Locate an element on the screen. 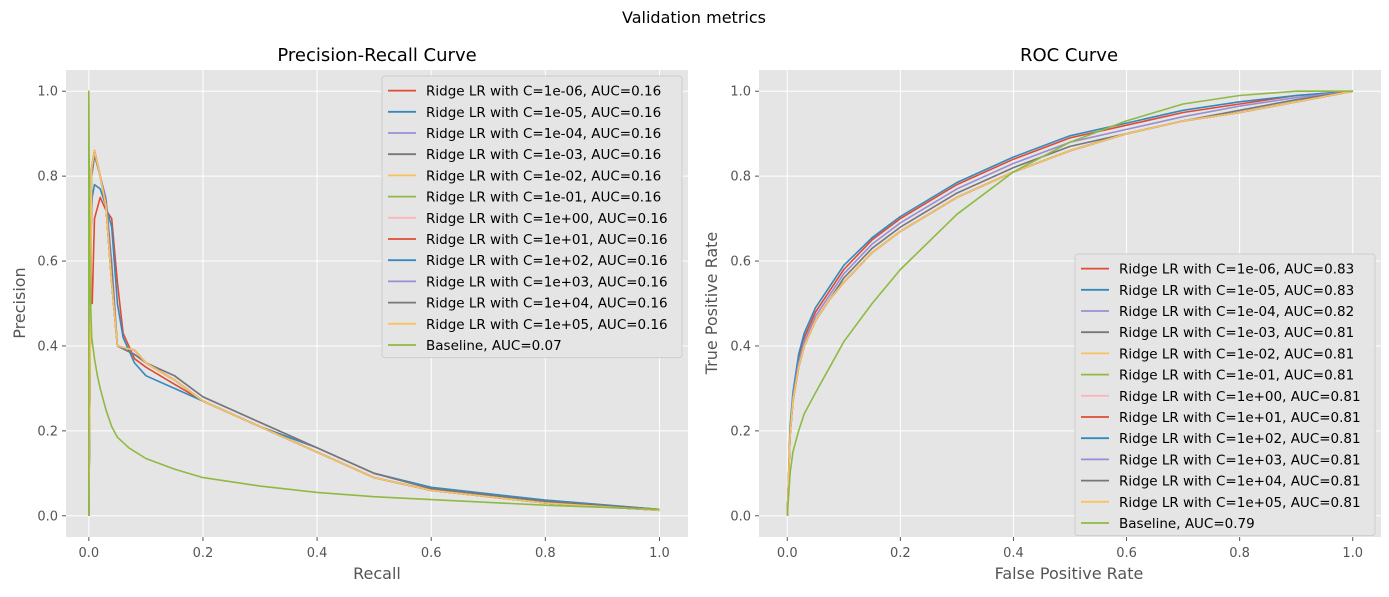 This screenshot has width=1389, height=597. pr-x-tick-label: 0.4 is located at coordinates (317, 553).